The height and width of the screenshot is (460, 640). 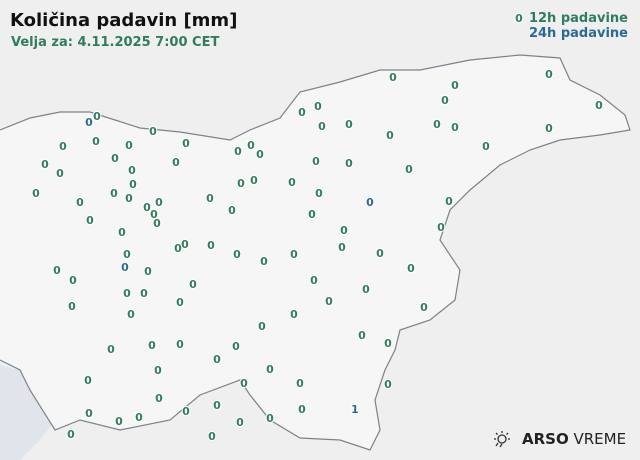 I want to click on valid-time: Velja za: 4.11.2025 7:00 CET, so click(x=115, y=42).